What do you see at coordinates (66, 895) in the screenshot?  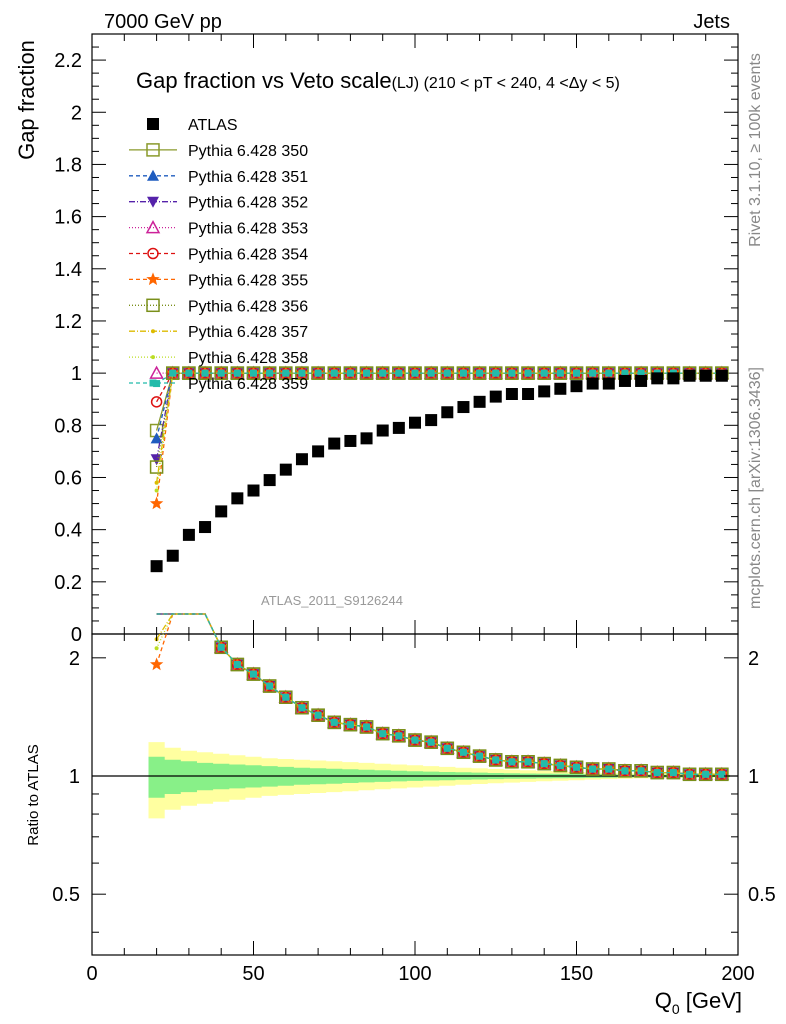 I see `ratio-tick-label: 0.5` at bounding box center [66, 895].